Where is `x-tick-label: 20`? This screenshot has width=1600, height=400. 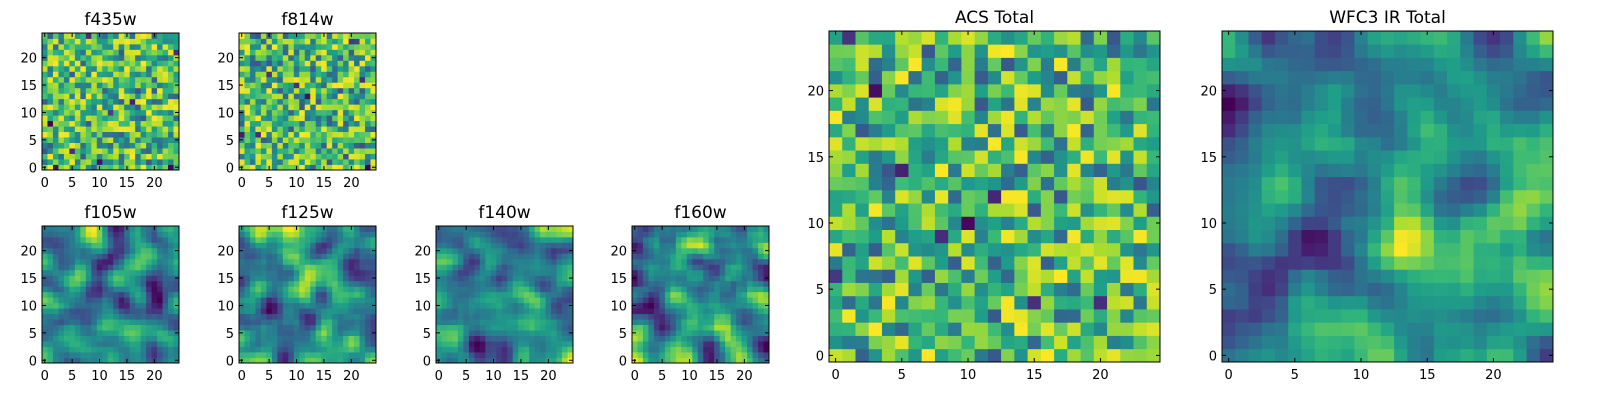 x-tick-label: 20 is located at coordinates (351, 376).